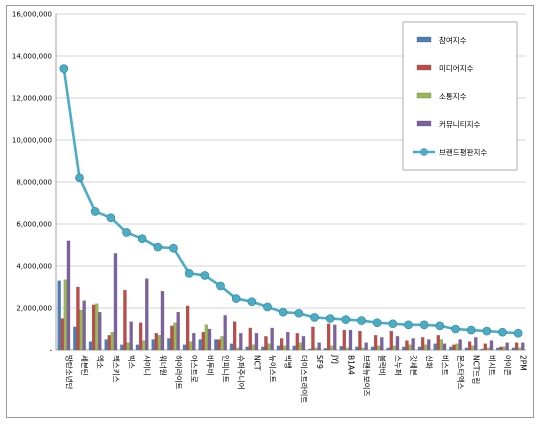 Image resolution: width=540 pixels, height=428 pixels. What do you see at coordinates (148, 365) in the screenshot?
I see `x-tick-label: 샤이니` at bounding box center [148, 365].